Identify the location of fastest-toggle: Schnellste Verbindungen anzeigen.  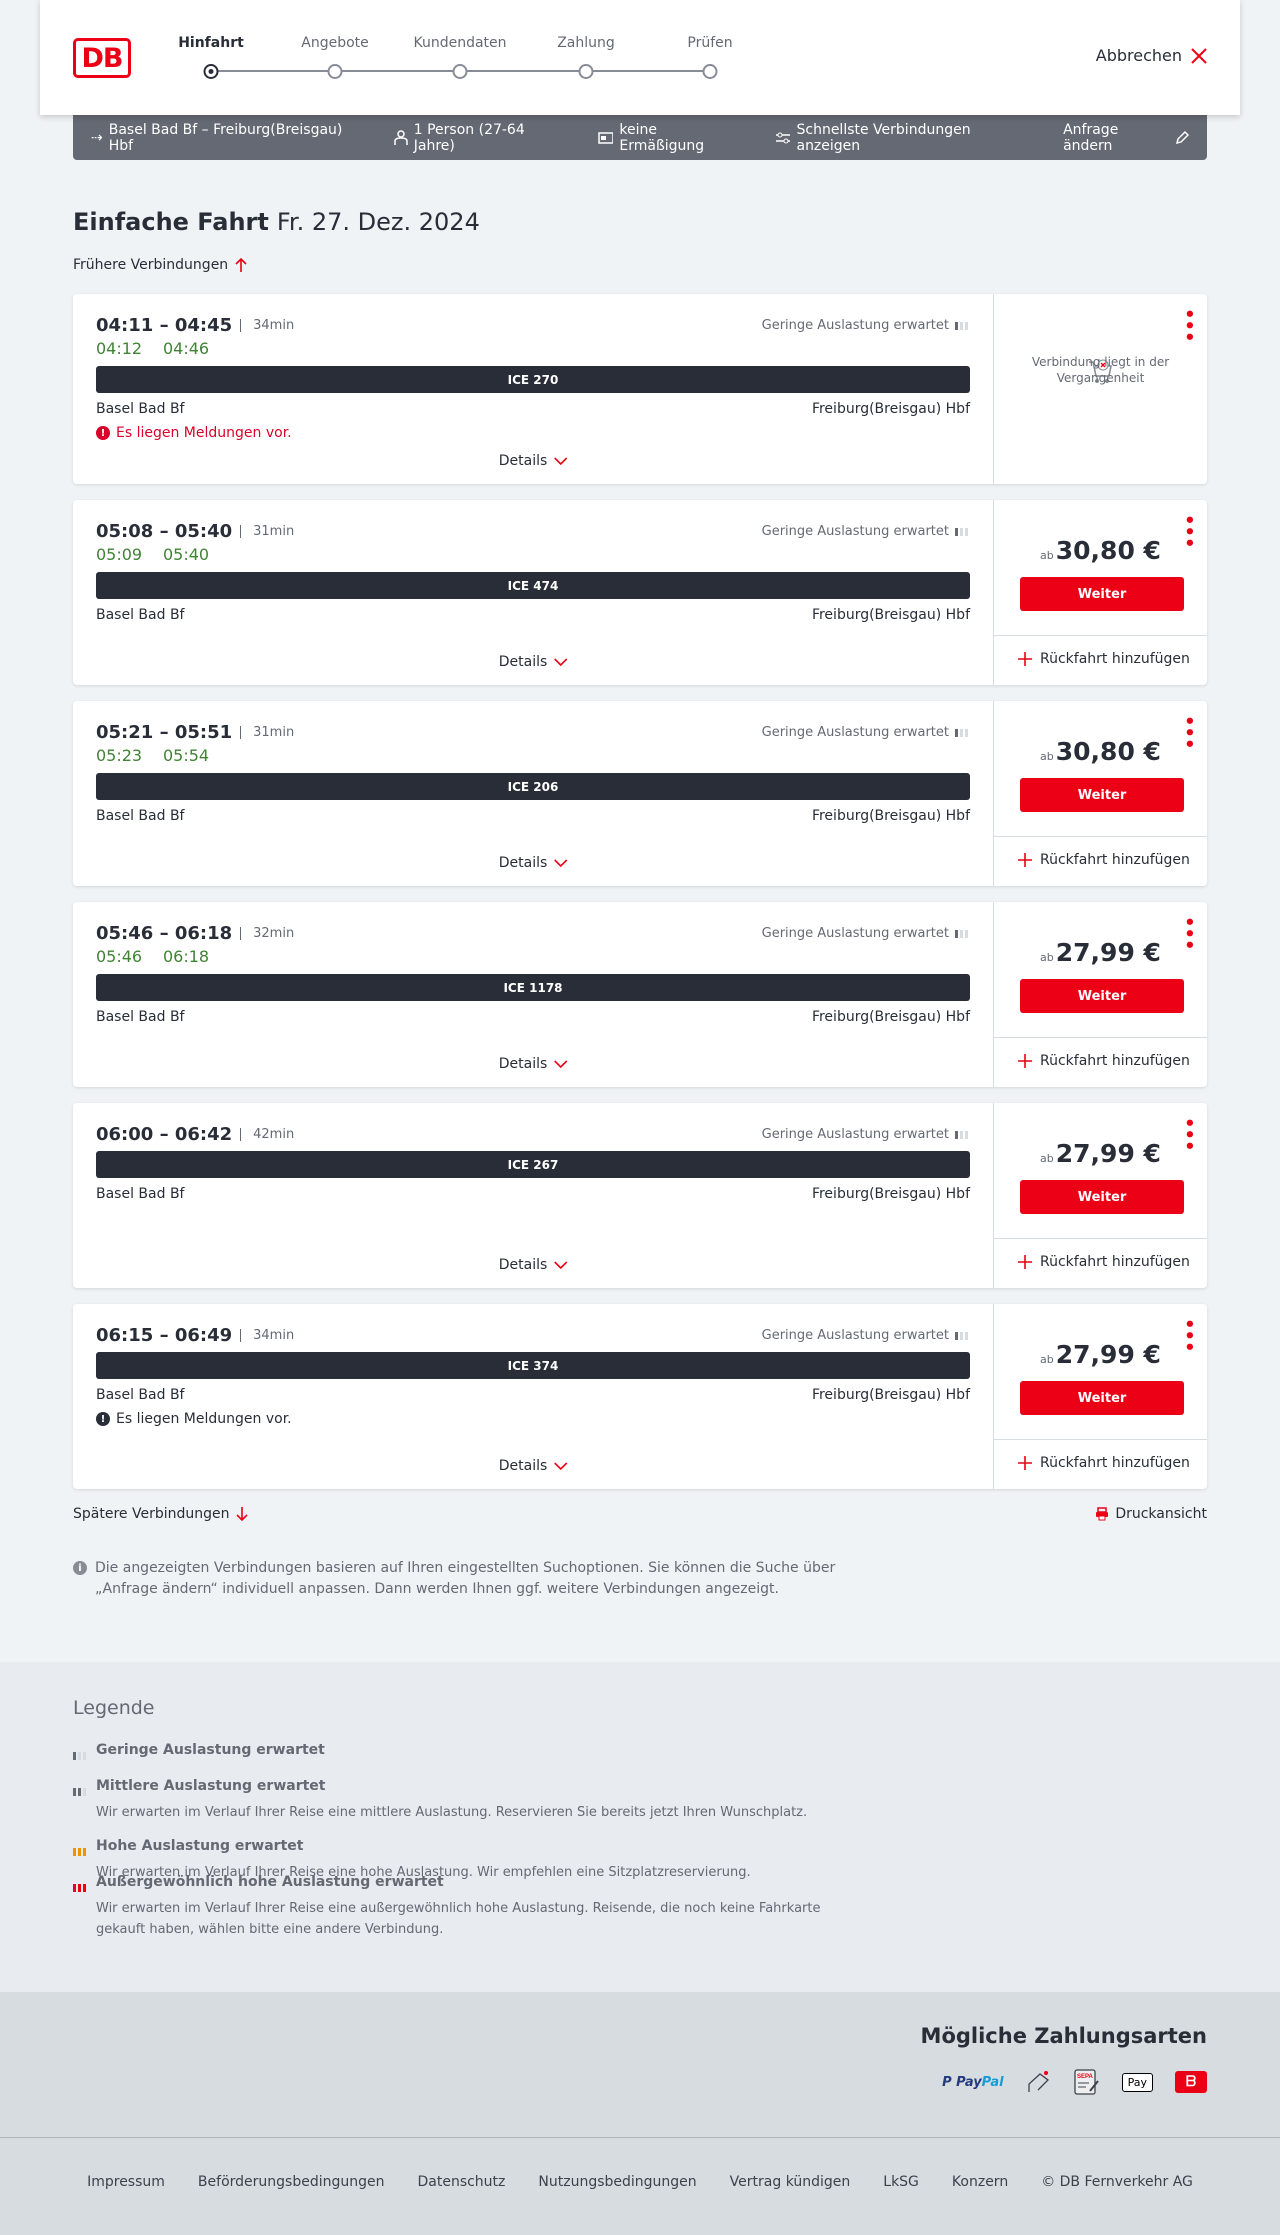
(902, 138).